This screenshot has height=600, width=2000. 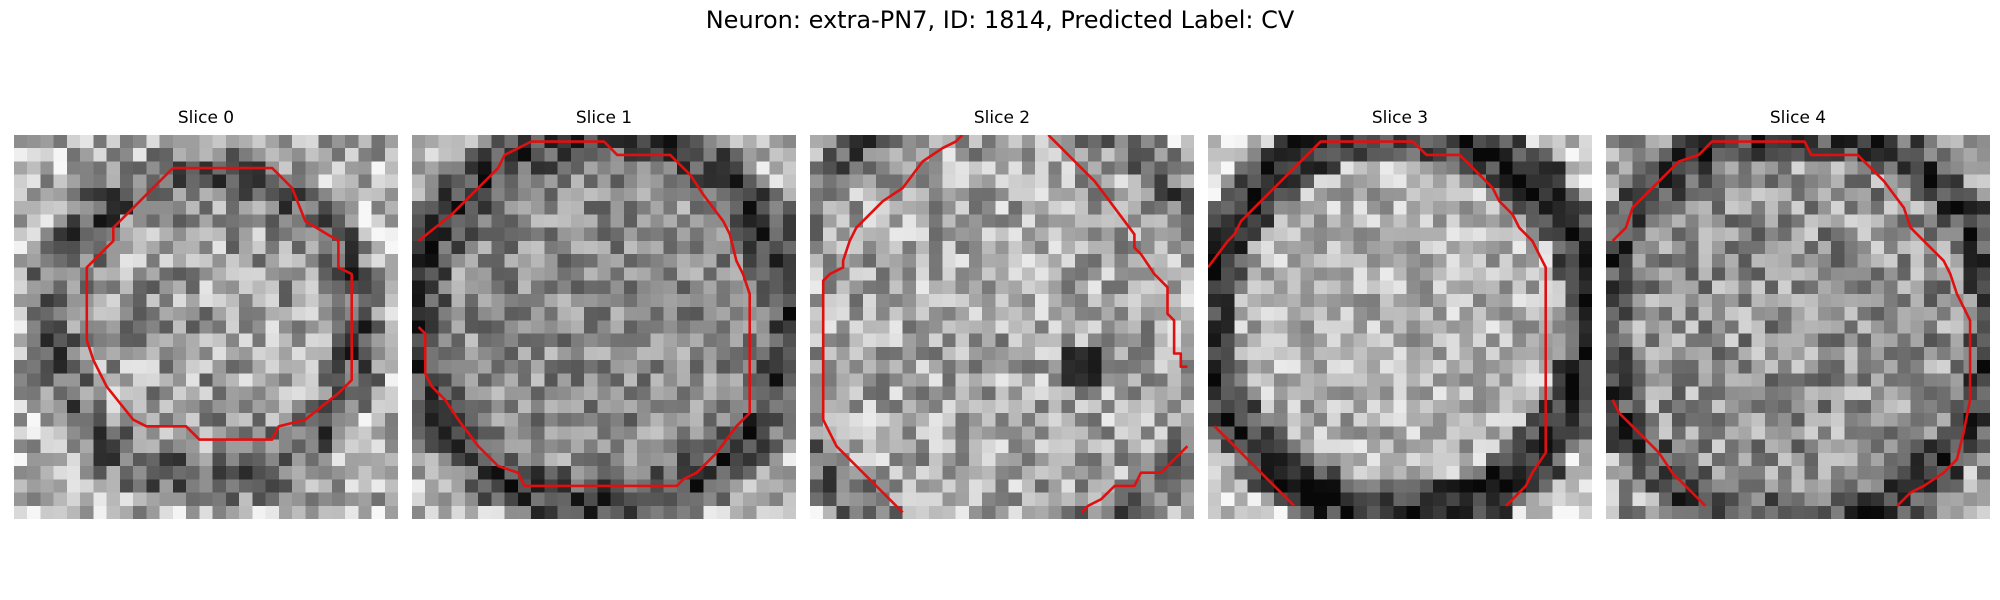 I want to click on slice-title-2: Slice 2, so click(x=1002, y=118).